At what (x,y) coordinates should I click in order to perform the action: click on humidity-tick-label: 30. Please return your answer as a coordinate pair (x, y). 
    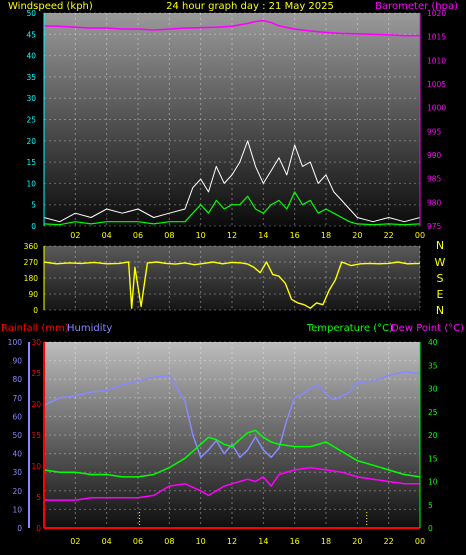
    Looking at the image, I should click on (17, 472).